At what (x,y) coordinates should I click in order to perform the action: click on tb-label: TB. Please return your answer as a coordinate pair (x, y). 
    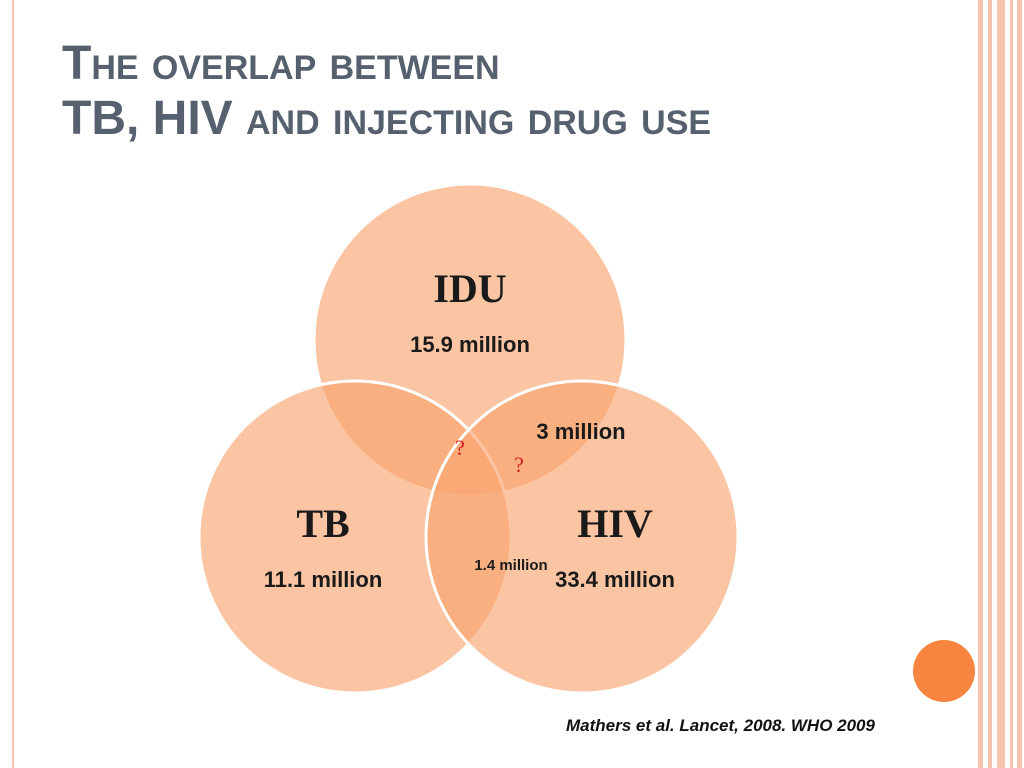
    Looking at the image, I should click on (322, 523).